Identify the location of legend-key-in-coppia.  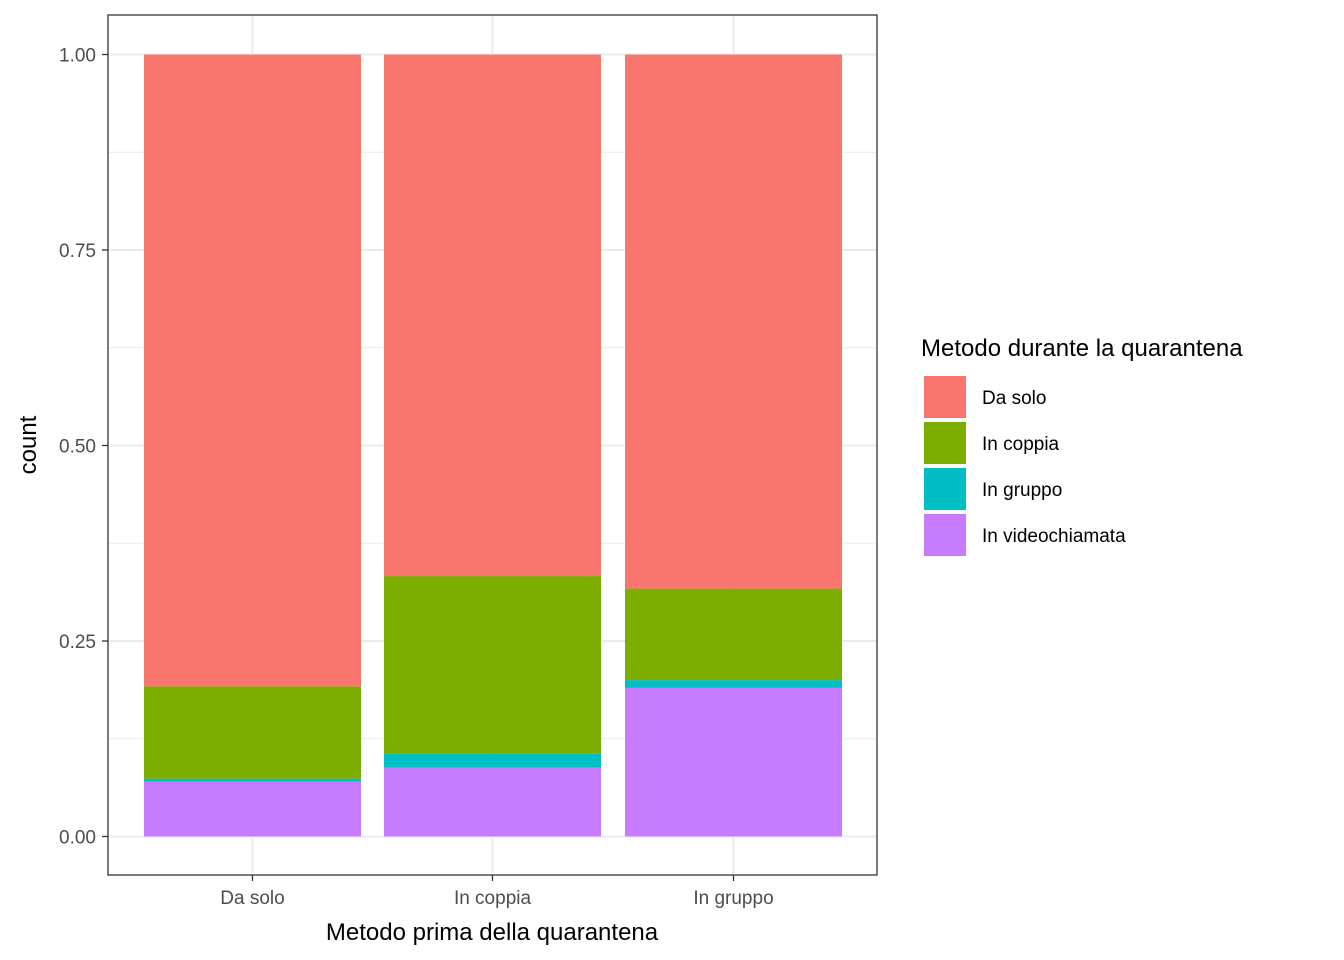
(945, 443).